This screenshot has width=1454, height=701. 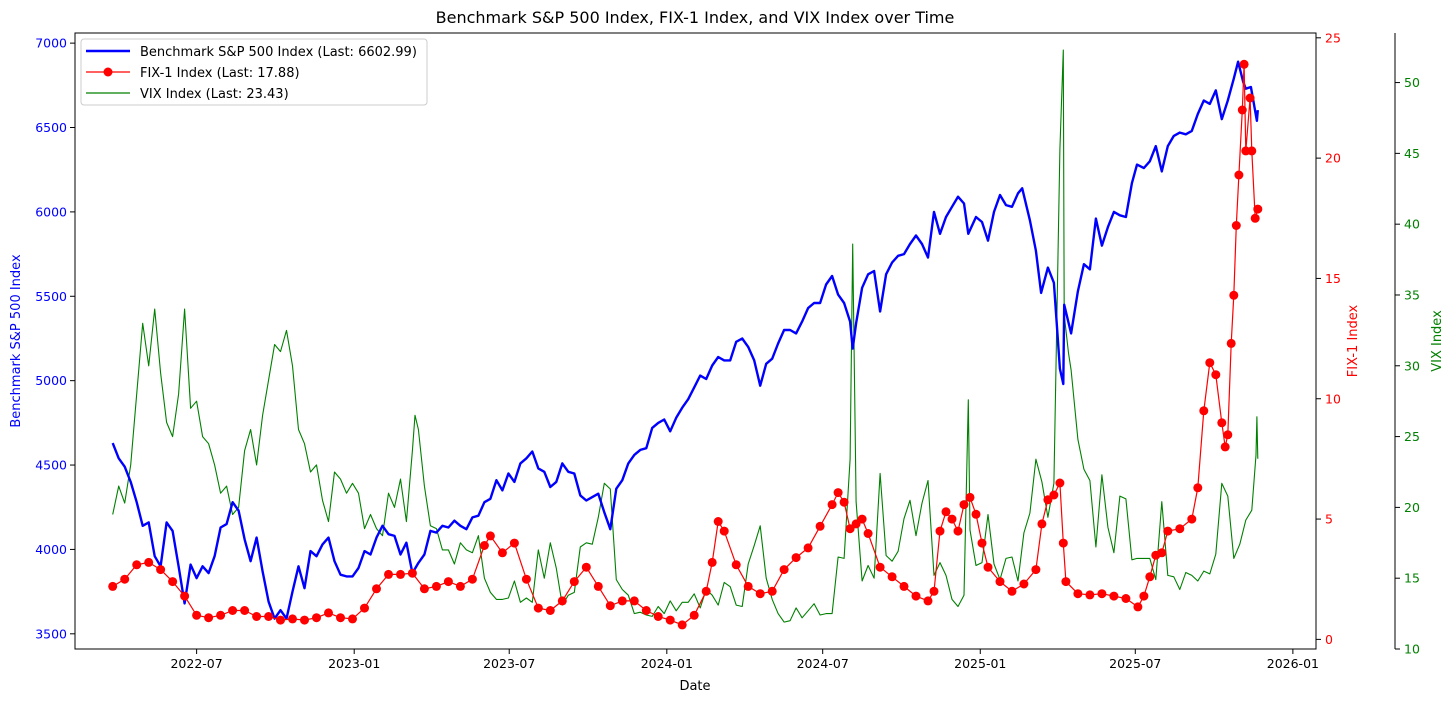 What do you see at coordinates (823, 663) in the screenshot?
I see `x-tick-label: 2024-07` at bounding box center [823, 663].